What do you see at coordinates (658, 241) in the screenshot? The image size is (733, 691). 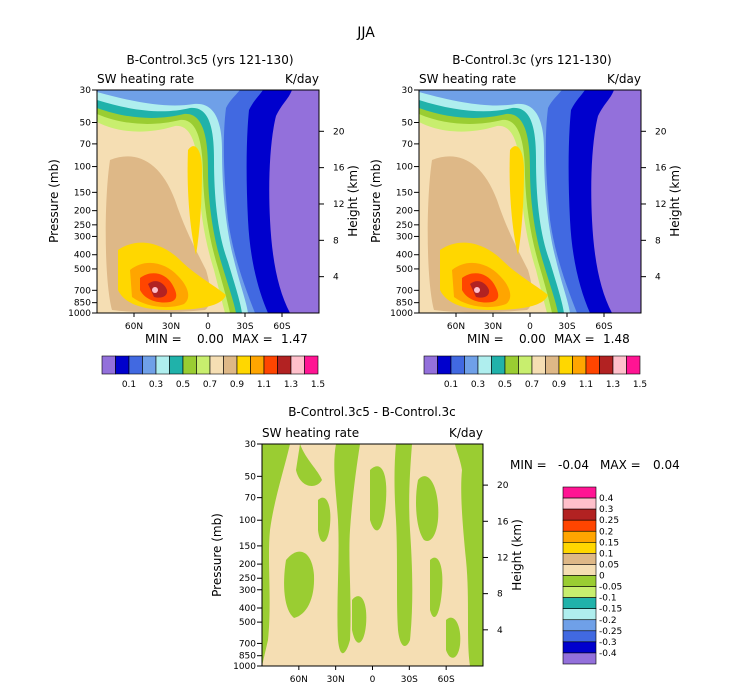 I see `y-right-tick-label: 8` at bounding box center [658, 241].